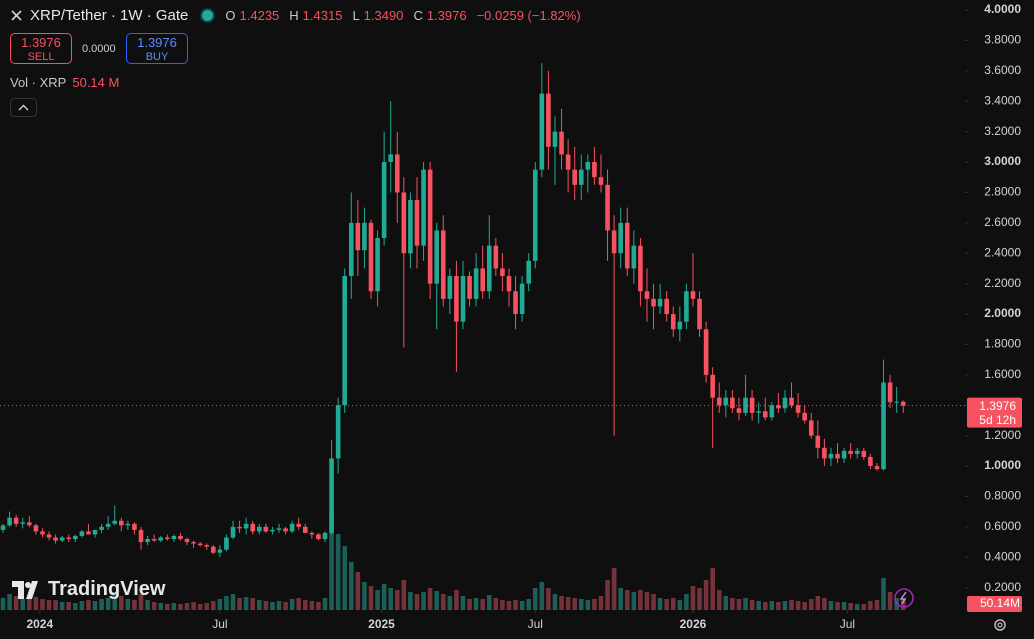  I want to click on x-tick-label: 2025, so click(381, 624).